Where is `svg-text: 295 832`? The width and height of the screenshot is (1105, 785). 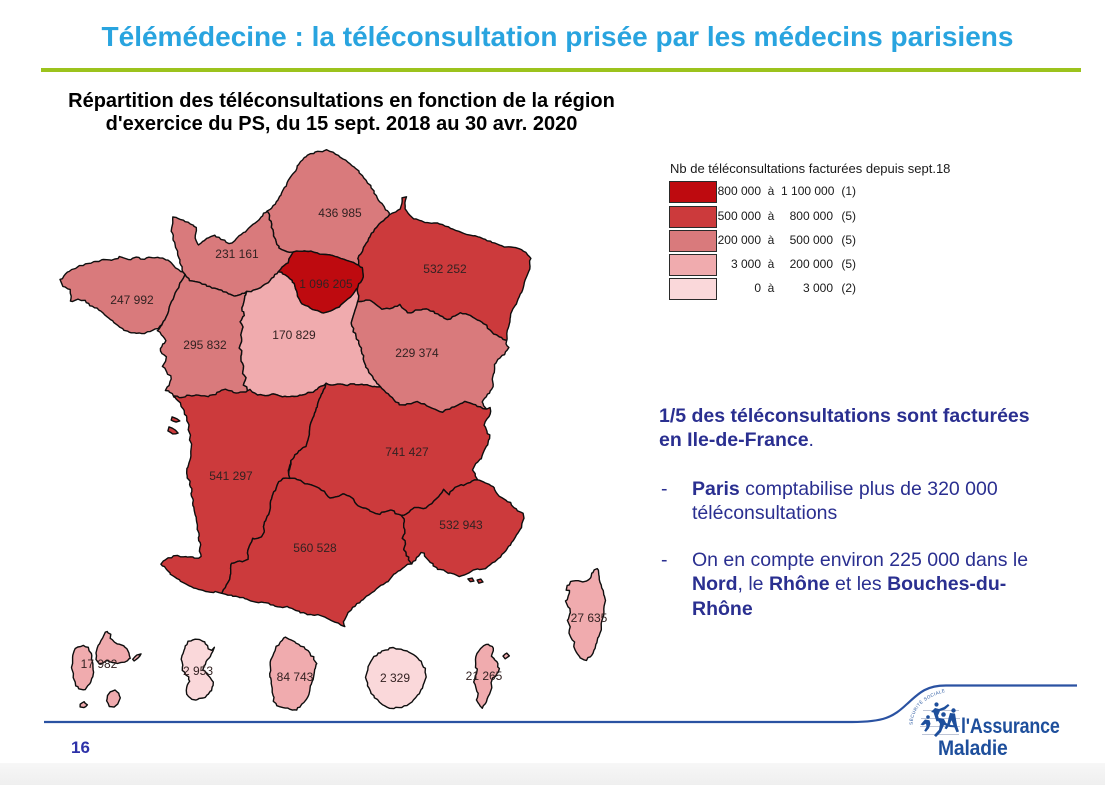
svg-text: 295 832 is located at coordinates (205, 345).